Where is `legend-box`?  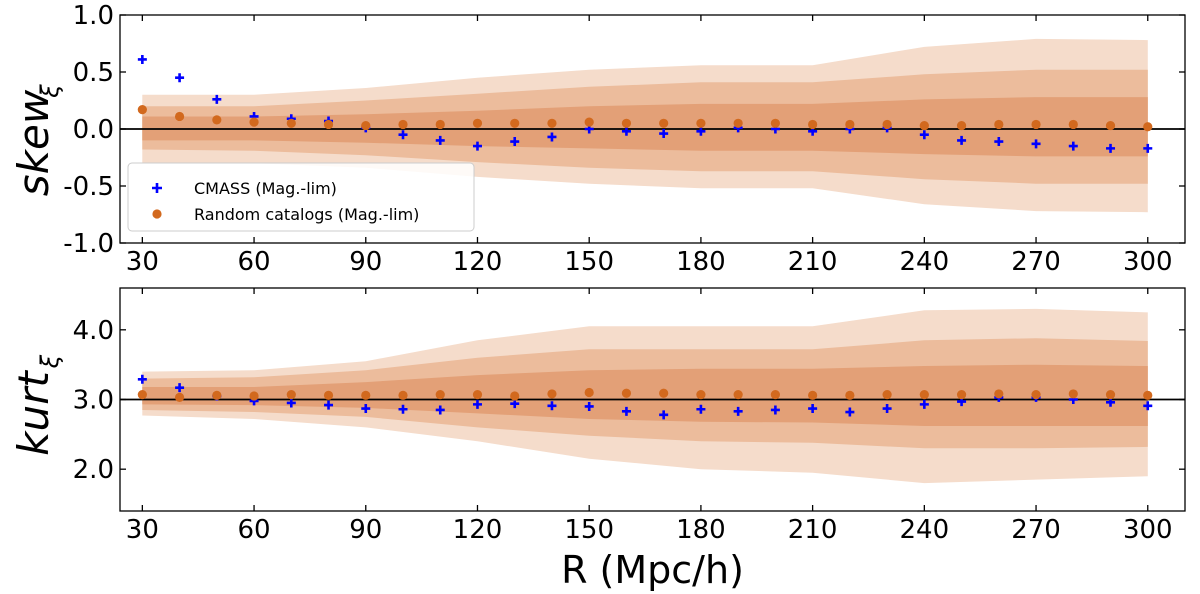
legend-box is located at coordinates (301, 197).